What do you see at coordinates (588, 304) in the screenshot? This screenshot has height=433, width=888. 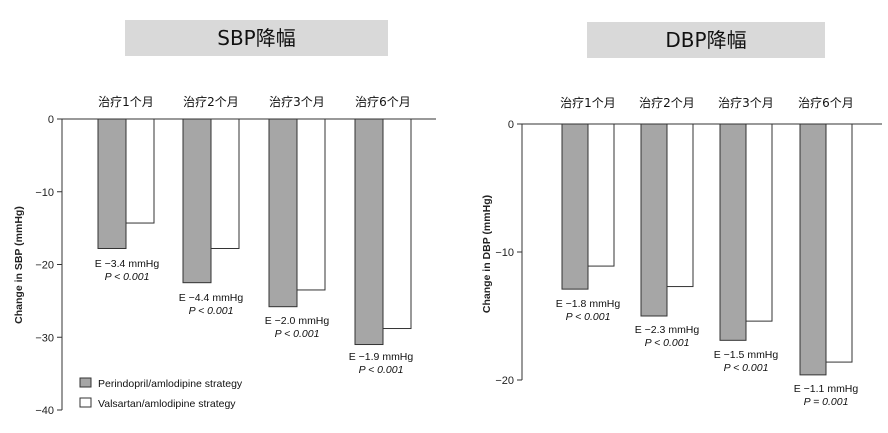 I see `dbp-annotation-e: E −1.8 mmHg` at bounding box center [588, 304].